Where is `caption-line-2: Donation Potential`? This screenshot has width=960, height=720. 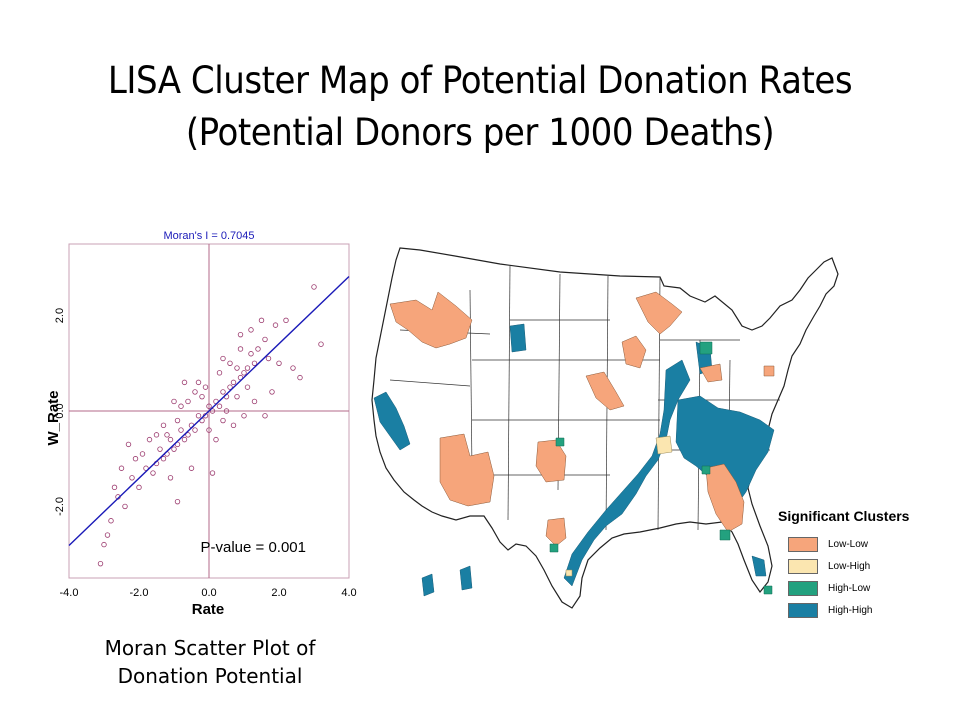 caption-line-2: Donation Potential is located at coordinates (210, 676).